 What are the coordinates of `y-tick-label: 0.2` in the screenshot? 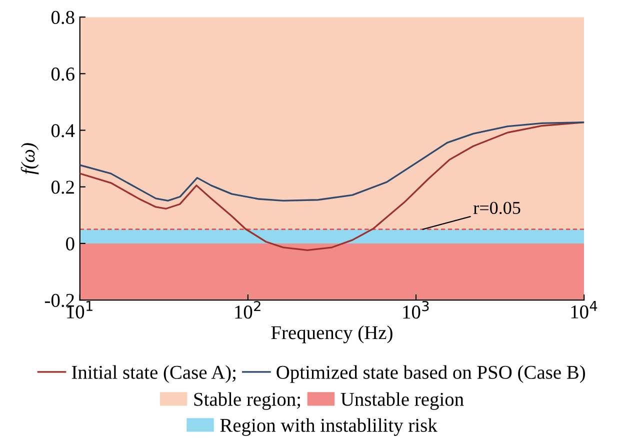 It's located at (62, 187).